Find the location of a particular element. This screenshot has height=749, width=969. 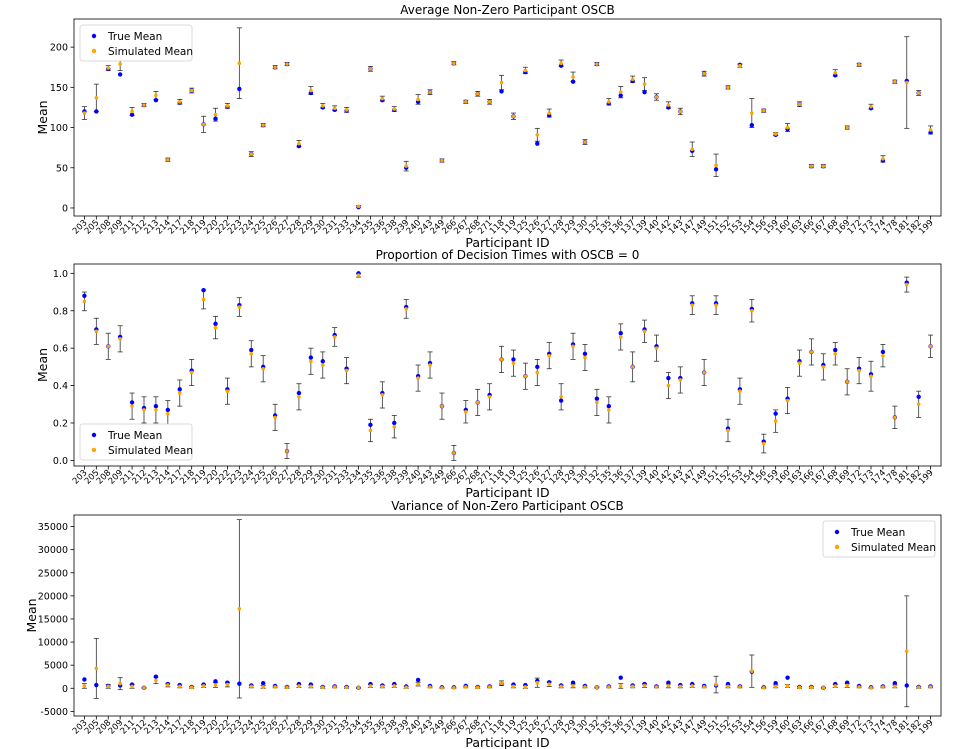

y-tick-label: 1.0 is located at coordinates (60, 274).